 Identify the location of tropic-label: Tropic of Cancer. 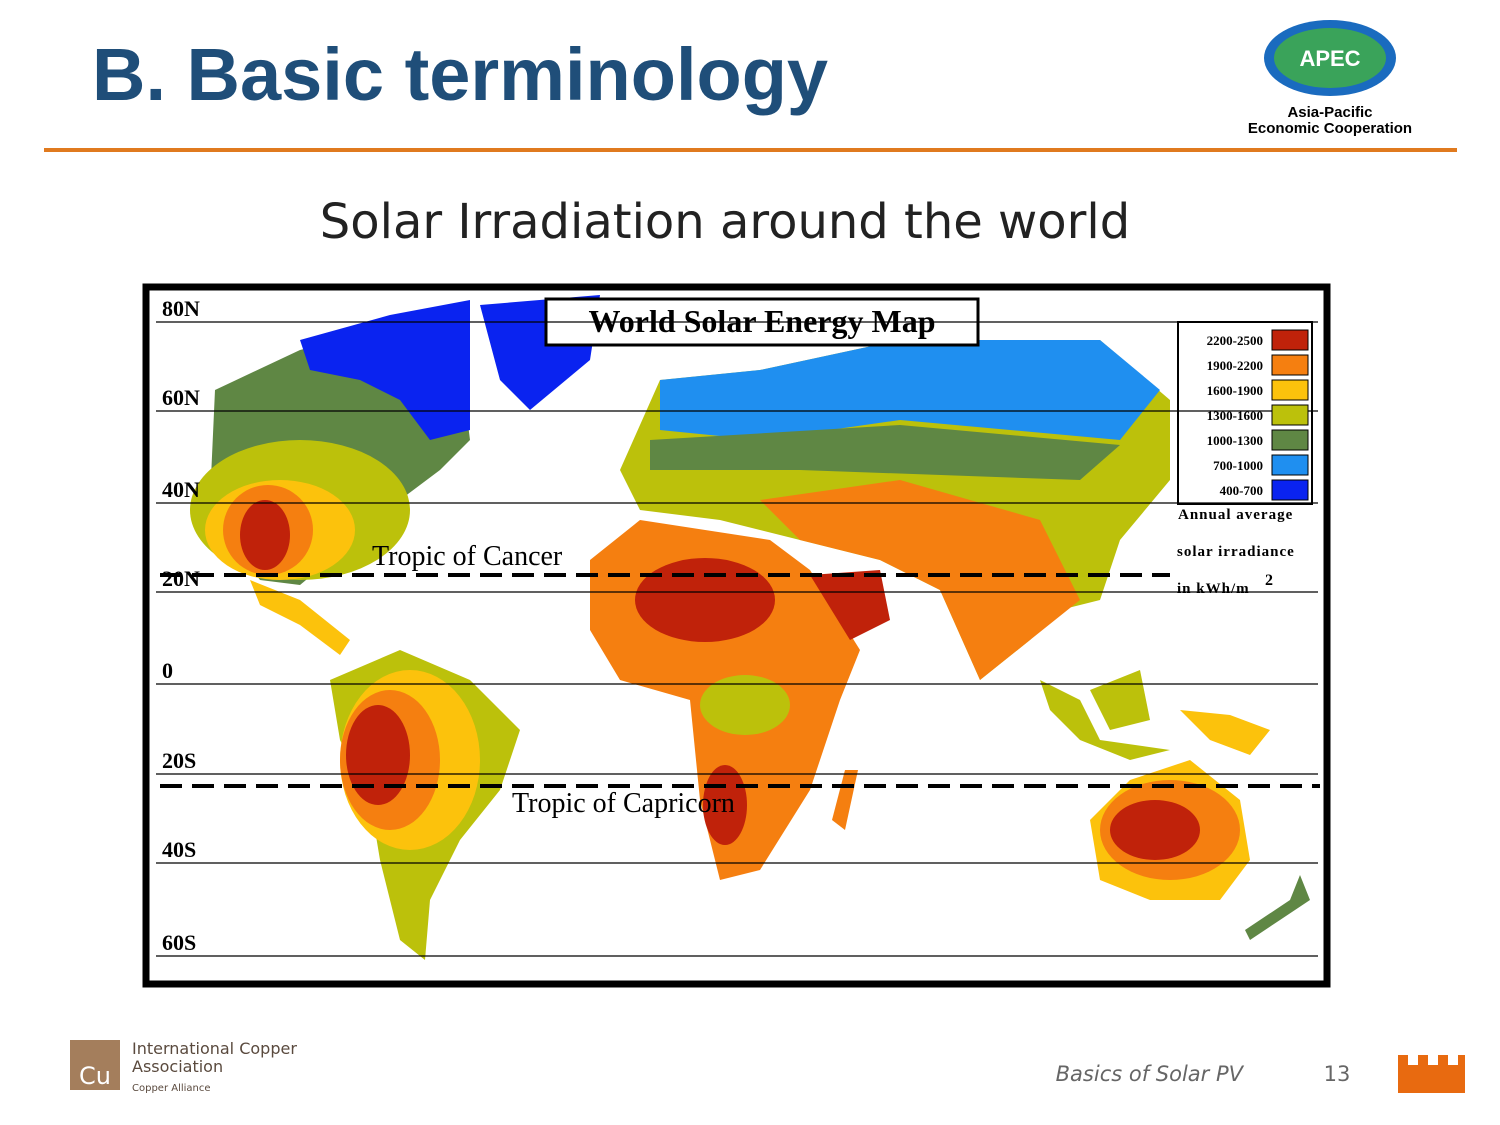
(467, 556).